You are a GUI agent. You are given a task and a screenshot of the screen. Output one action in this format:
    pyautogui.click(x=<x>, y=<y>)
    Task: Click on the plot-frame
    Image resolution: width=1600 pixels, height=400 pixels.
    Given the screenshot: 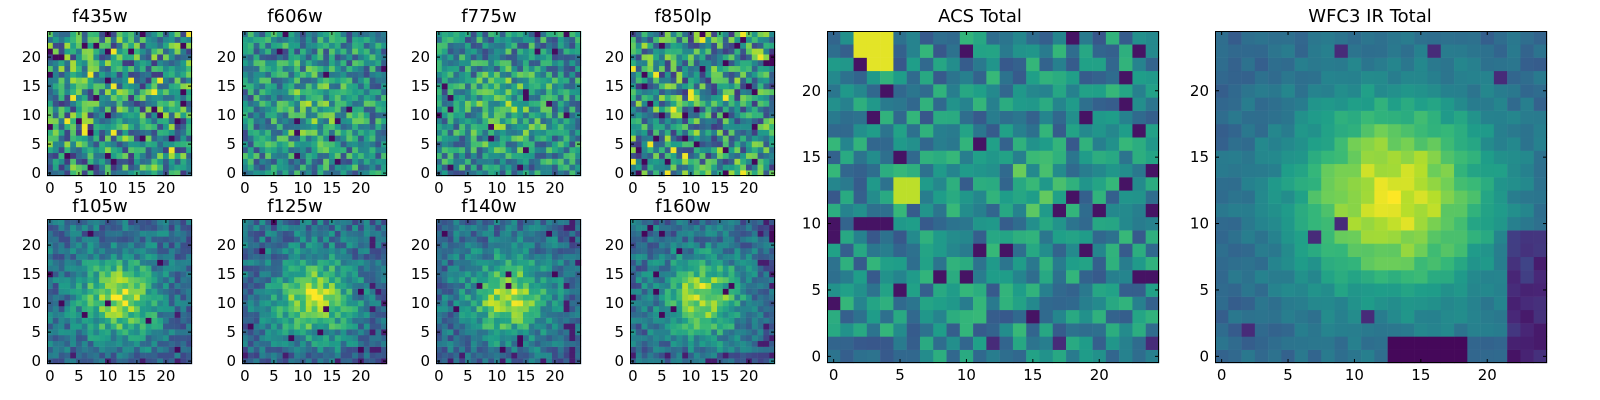 What is the action you would take?
    pyautogui.click(x=314, y=291)
    